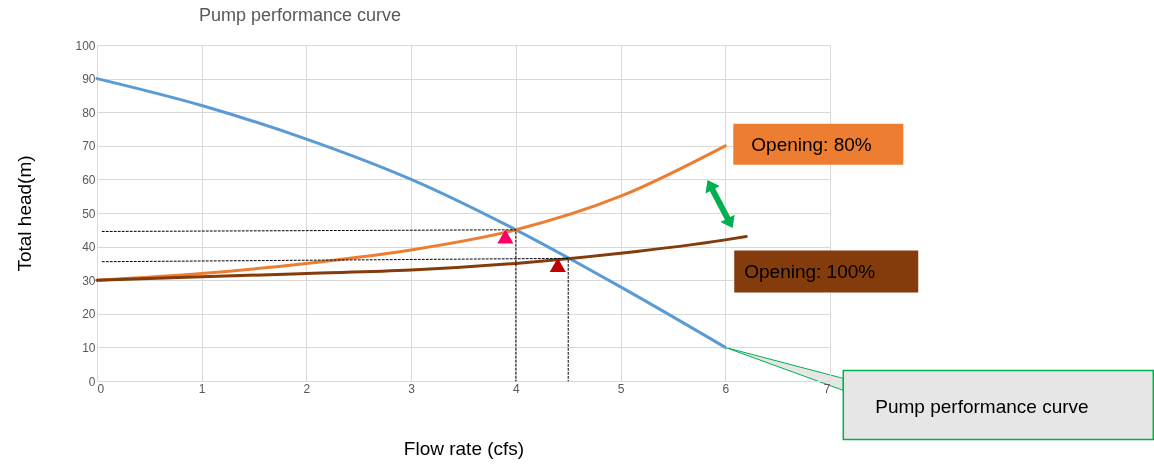  What do you see at coordinates (517, 388) in the screenshot?
I see `x-tick-label: 4` at bounding box center [517, 388].